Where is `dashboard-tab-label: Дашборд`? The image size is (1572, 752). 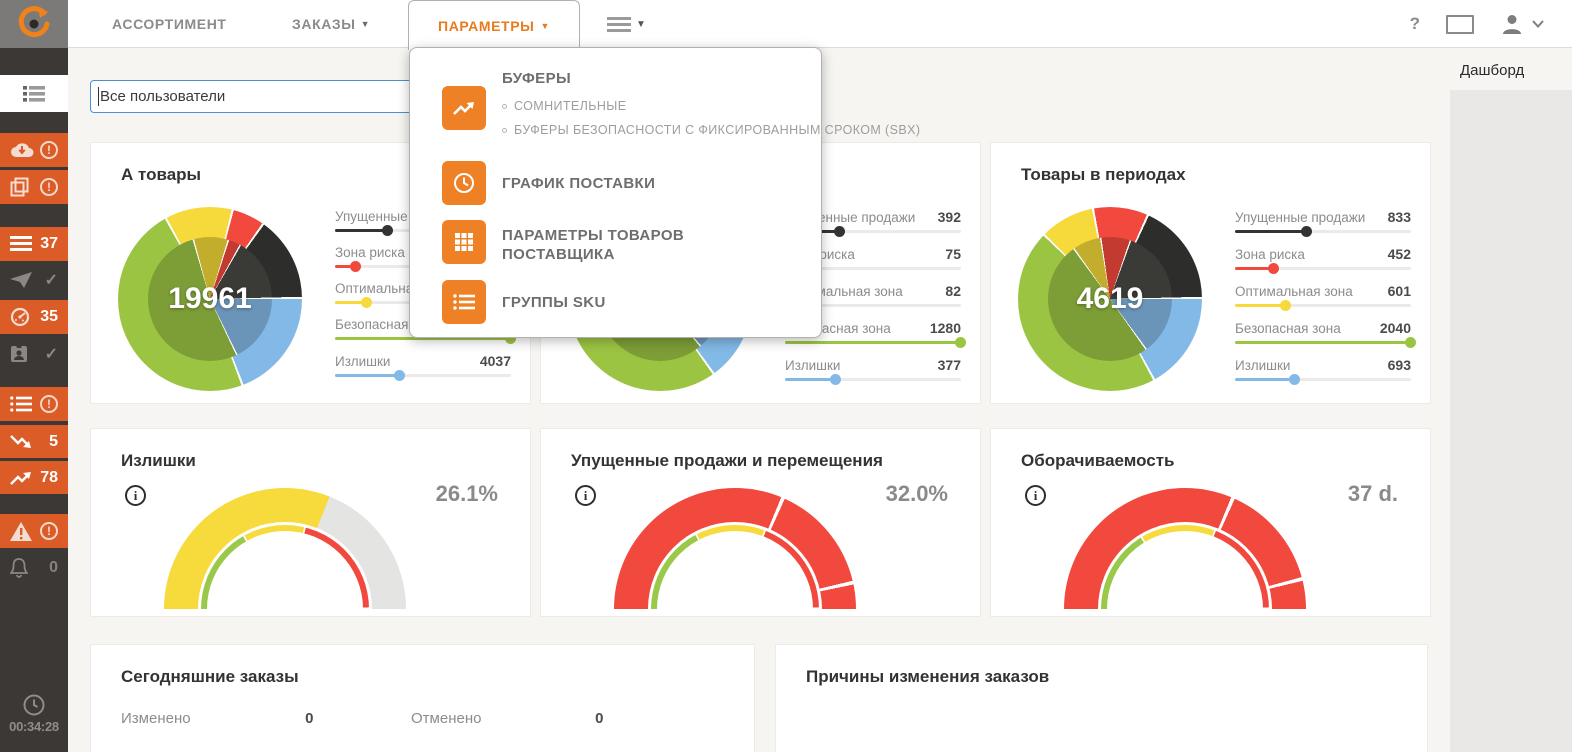 dashboard-tab-label: Дашборд is located at coordinates (1492, 70).